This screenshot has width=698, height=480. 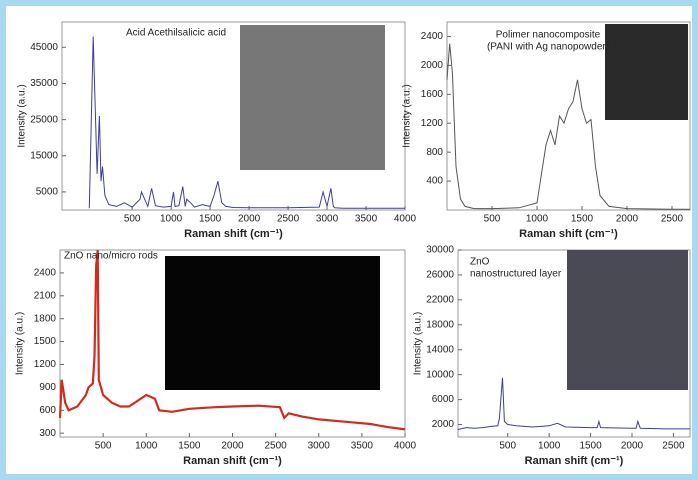 What do you see at coordinates (443, 399) in the screenshot?
I see `y-tick-label: 6000` at bounding box center [443, 399].